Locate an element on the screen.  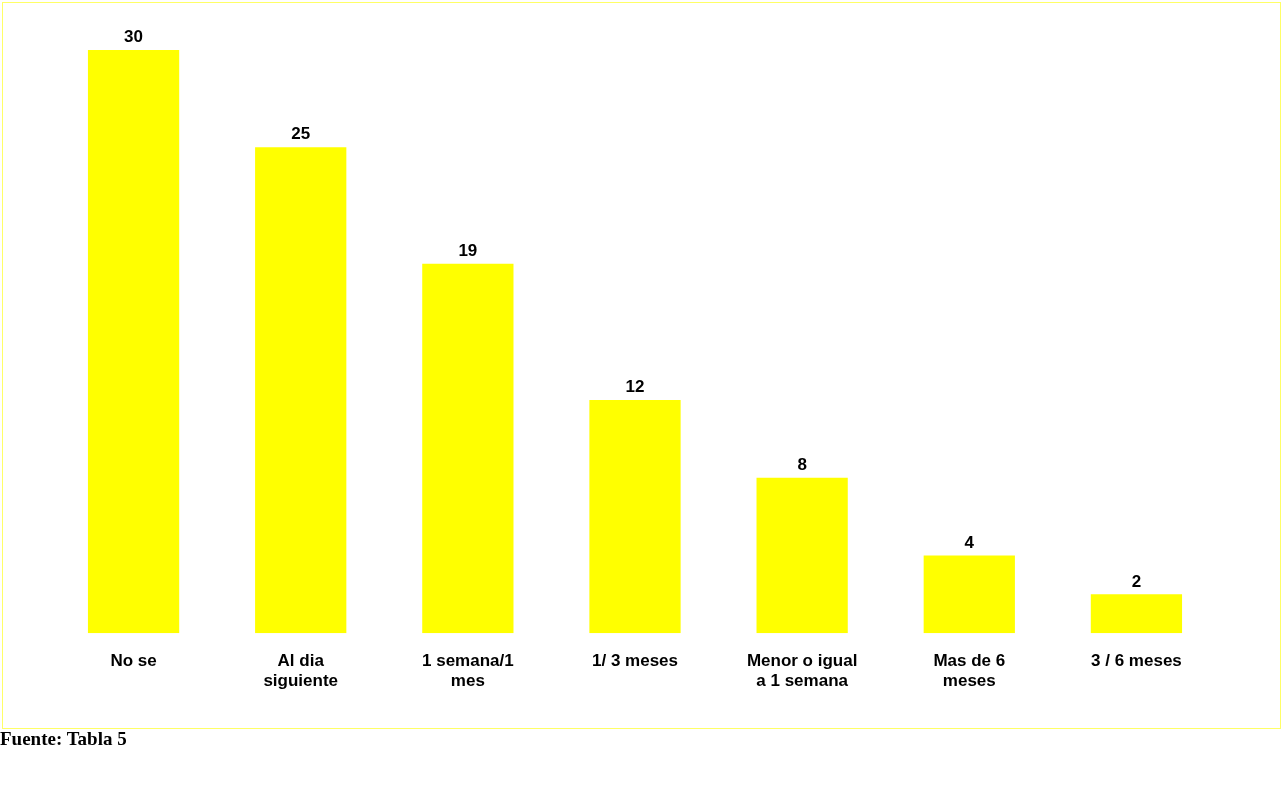
x-tick-label: 3 / 6 meses is located at coordinates (1136, 661).